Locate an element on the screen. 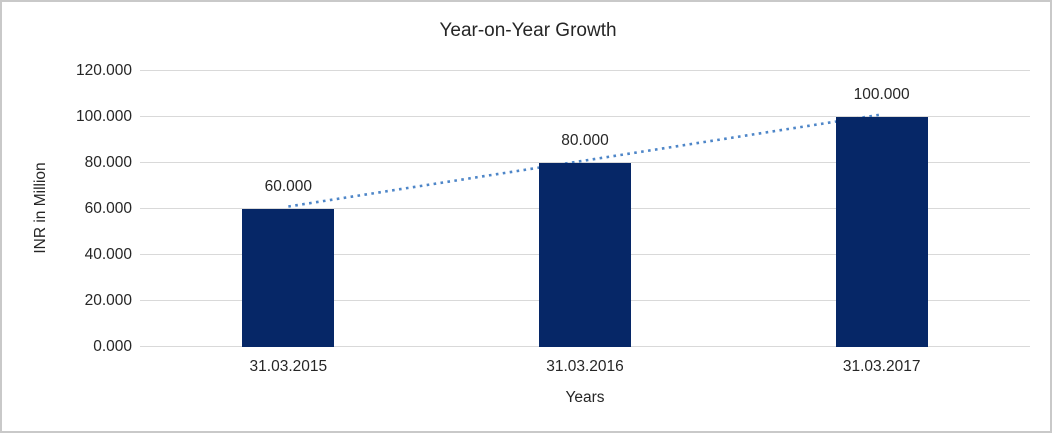  x-axis-title: Years is located at coordinates (585, 397).